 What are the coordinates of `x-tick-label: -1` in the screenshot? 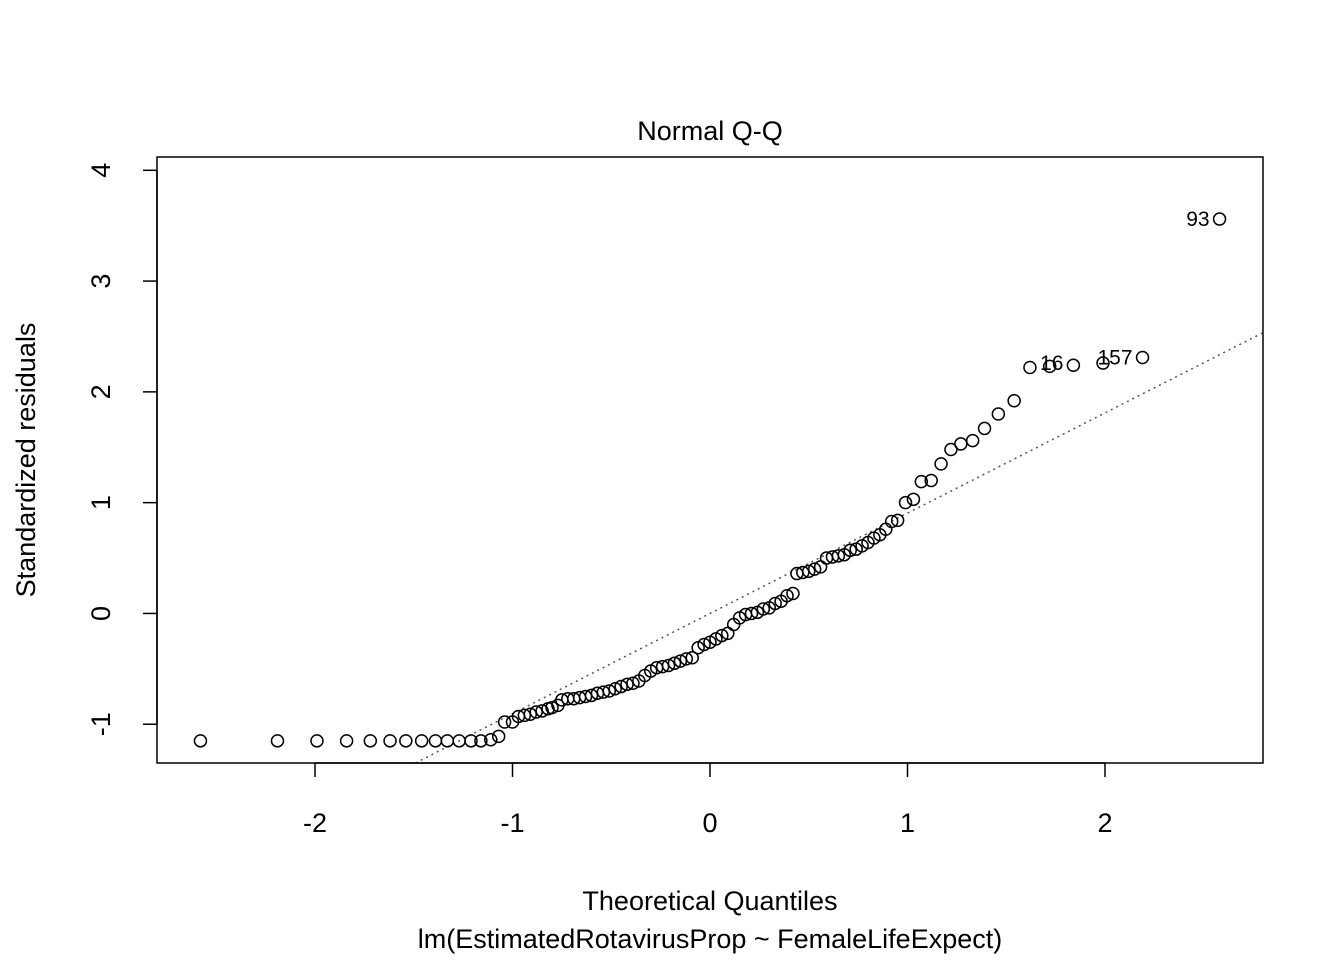 It's located at (512, 823).